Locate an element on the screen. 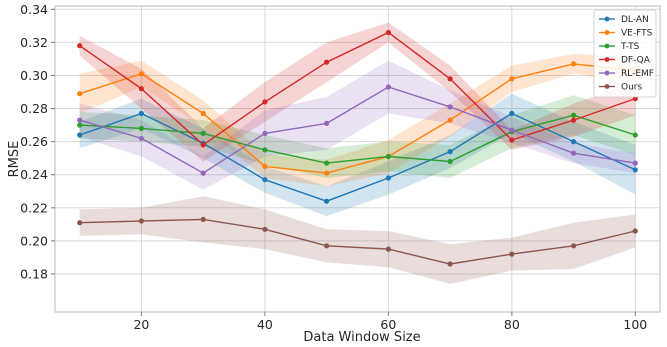 The height and width of the screenshot is (347, 667). legend-label: Ours is located at coordinates (631, 88).